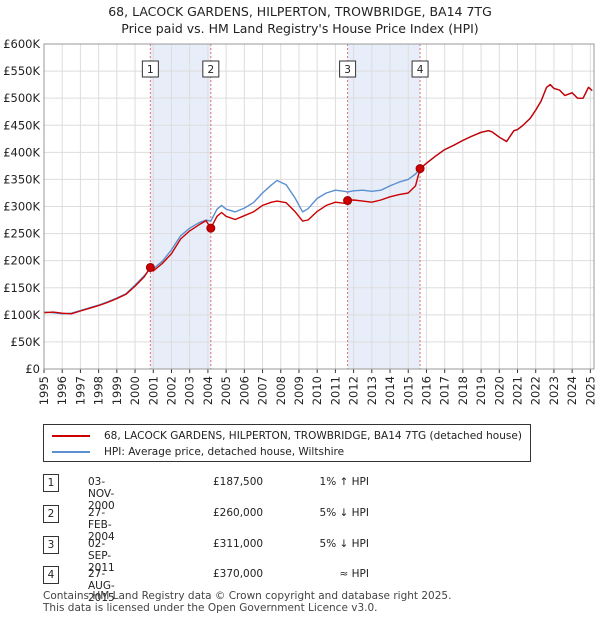  Describe the element at coordinates (51, 514) in the screenshot. I see `transaction-number: 2` at that location.